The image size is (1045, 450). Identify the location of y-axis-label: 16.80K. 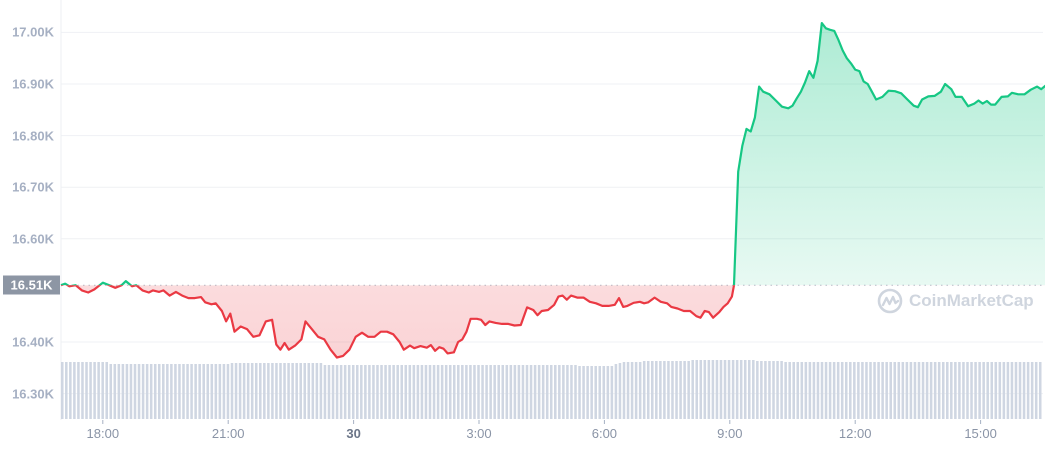
(33, 136).